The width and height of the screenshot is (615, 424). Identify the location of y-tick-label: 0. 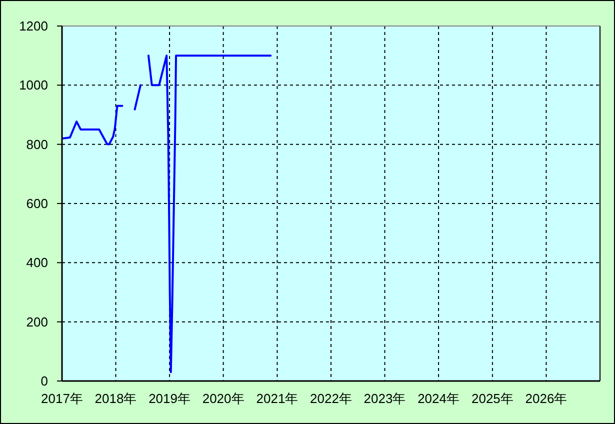
(44, 381).